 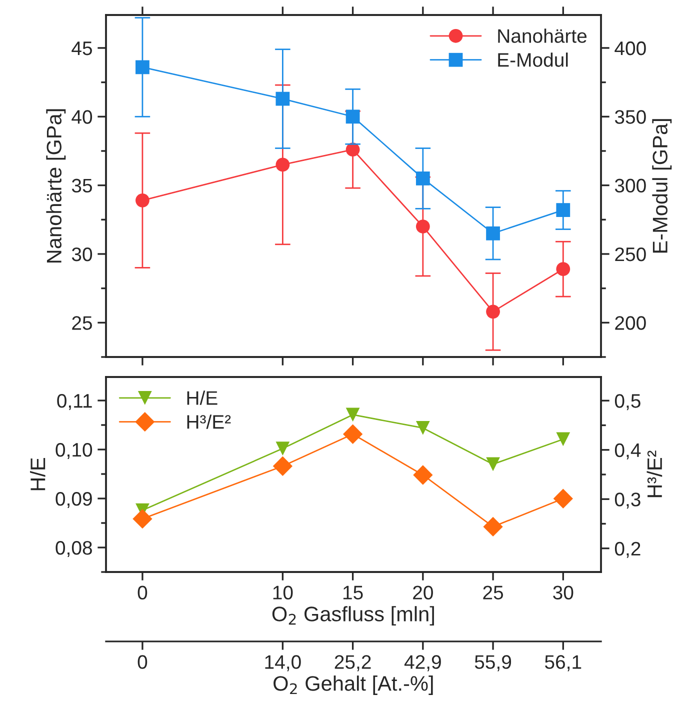 I want to click on legend-label: H/E, so click(x=202, y=397).